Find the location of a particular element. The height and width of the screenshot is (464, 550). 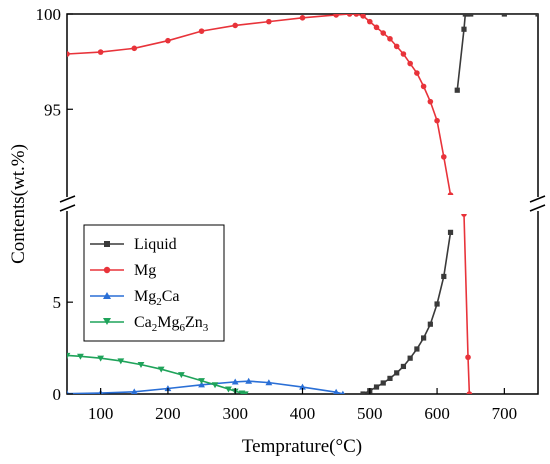

legend-item-mg: Mg is located at coordinates (123, 270).